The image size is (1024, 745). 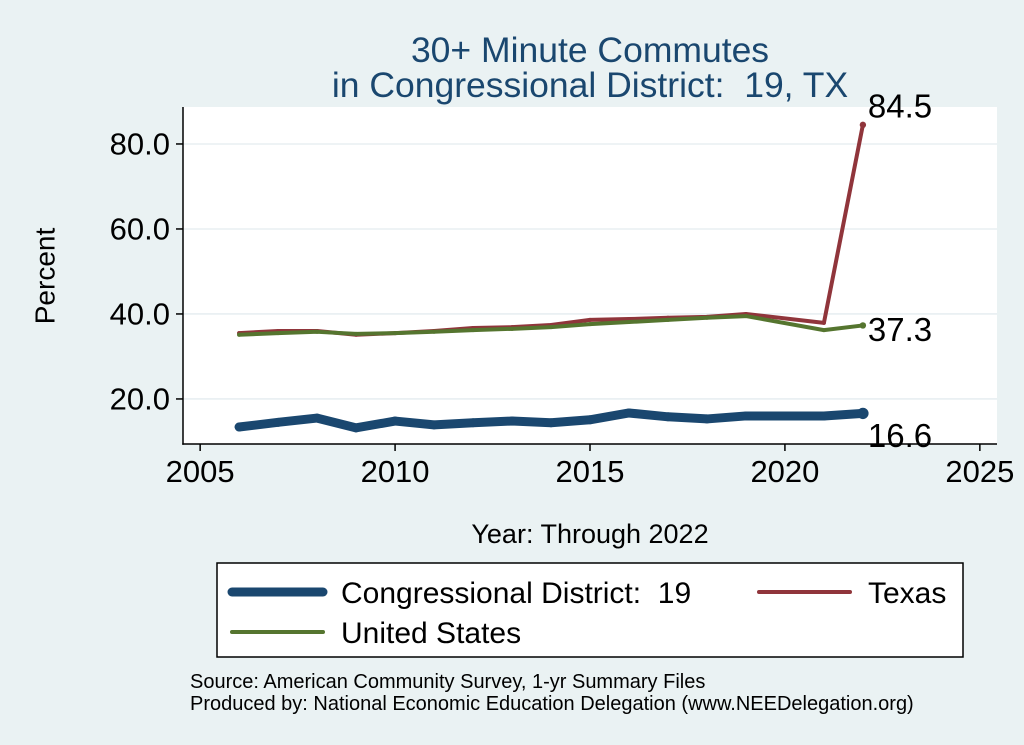 I want to click on data-point-united-states-2009, so click(x=356, y=333).